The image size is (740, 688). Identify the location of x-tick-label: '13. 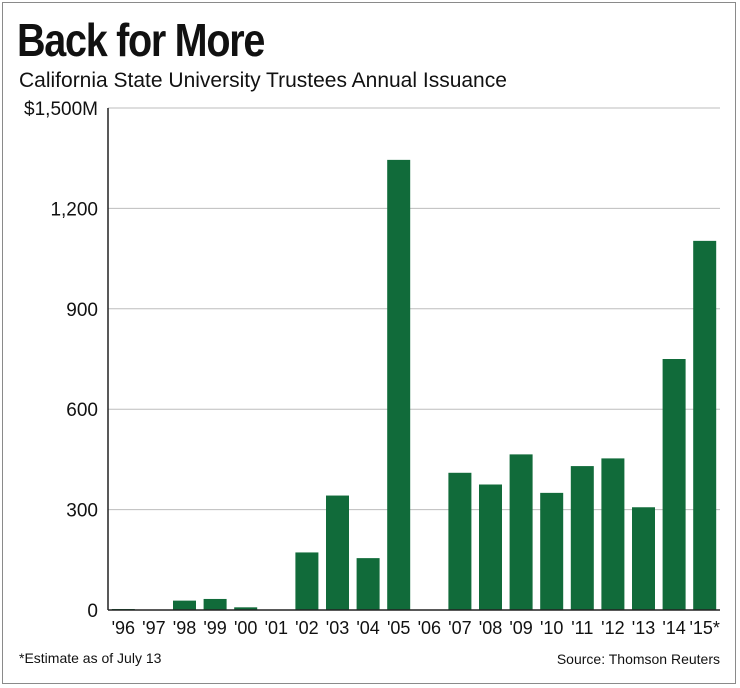
(643, 628).